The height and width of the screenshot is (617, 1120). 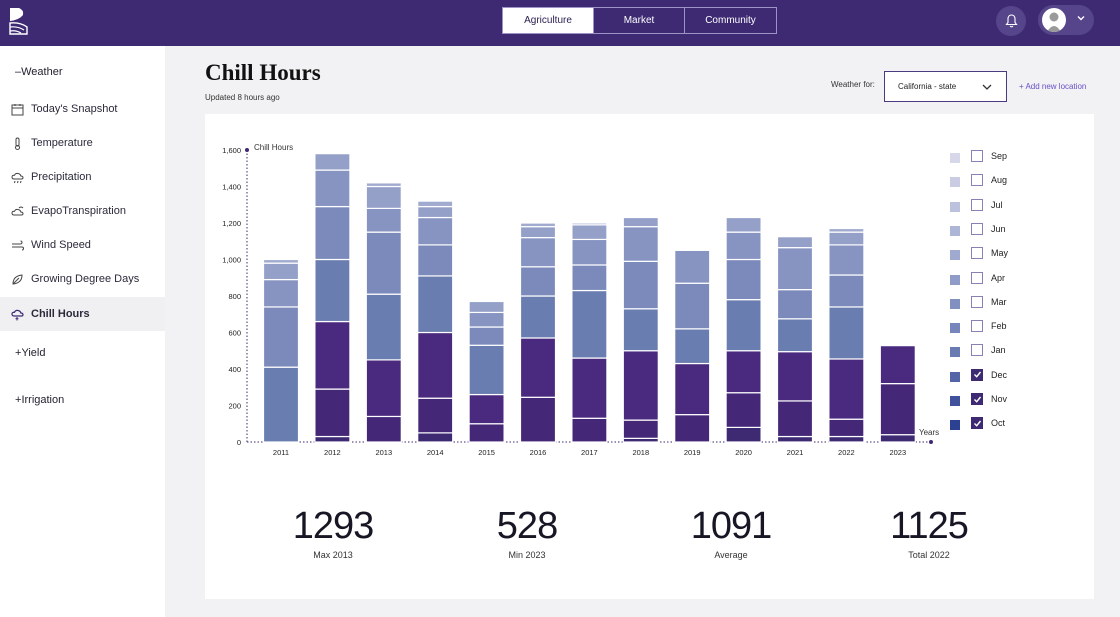 I want to click on legend-checkbox-nov, so click(x=977, y=399).